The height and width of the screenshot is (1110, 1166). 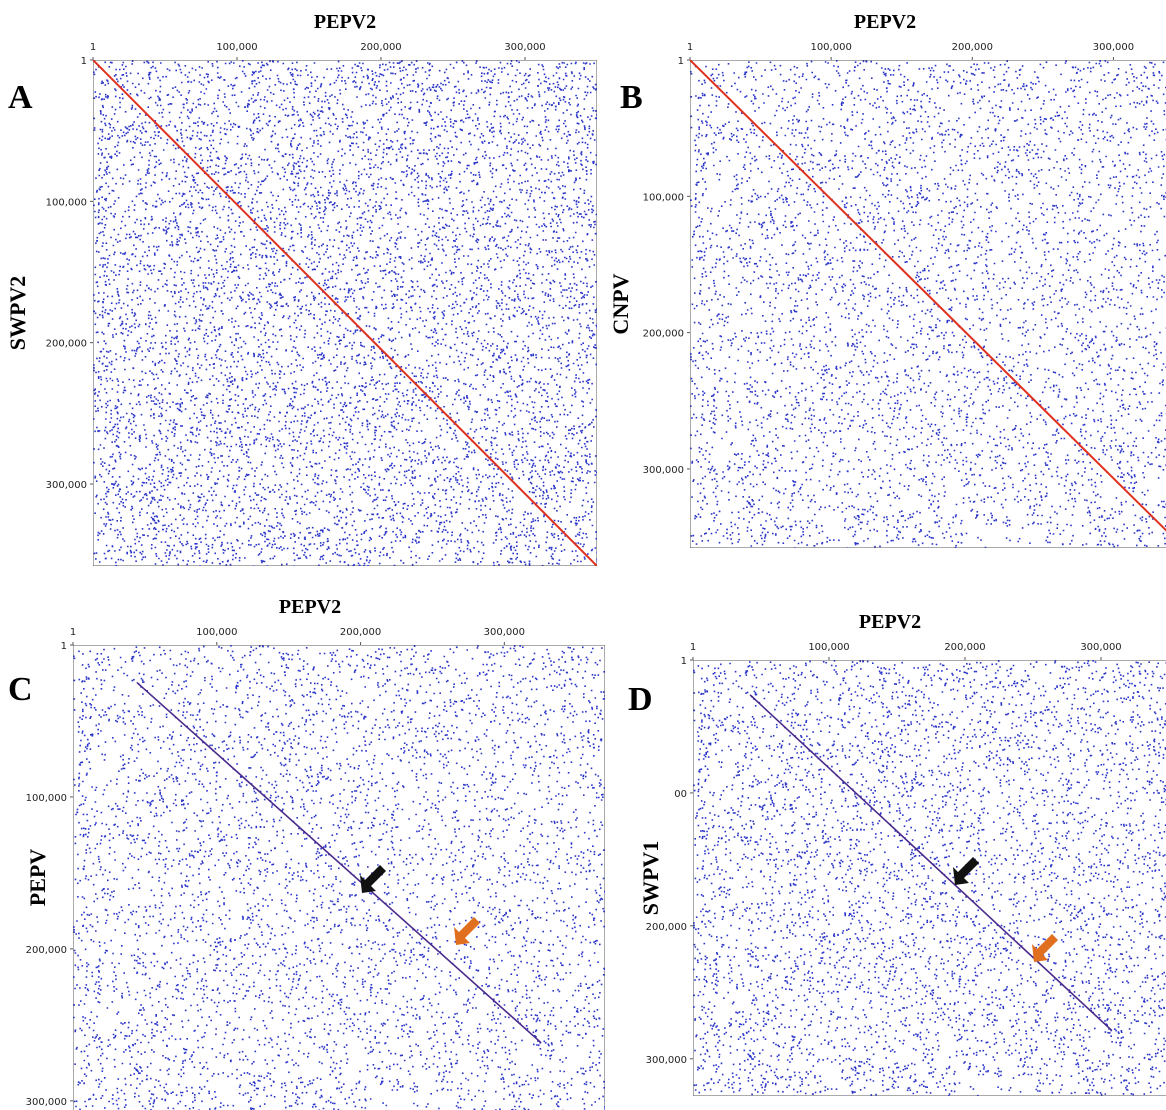 I want to click on panel-letter: B, so click(x=631, y=97).